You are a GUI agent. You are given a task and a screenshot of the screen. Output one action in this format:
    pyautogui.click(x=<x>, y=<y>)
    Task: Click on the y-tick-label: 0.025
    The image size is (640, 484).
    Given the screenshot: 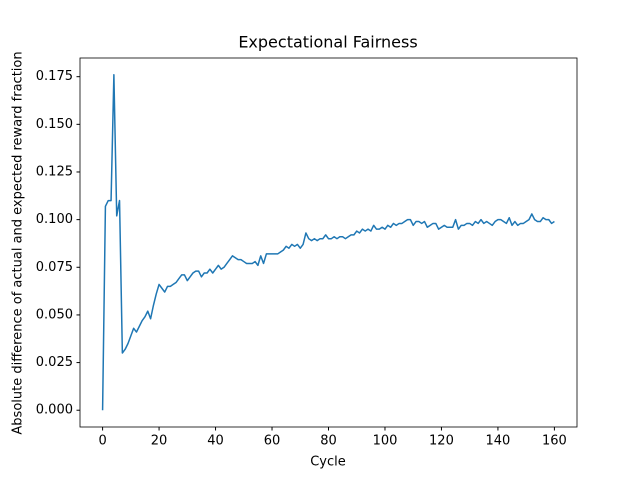 What is the action you would take?
    pyautogui.click(x=54, y=362)
    